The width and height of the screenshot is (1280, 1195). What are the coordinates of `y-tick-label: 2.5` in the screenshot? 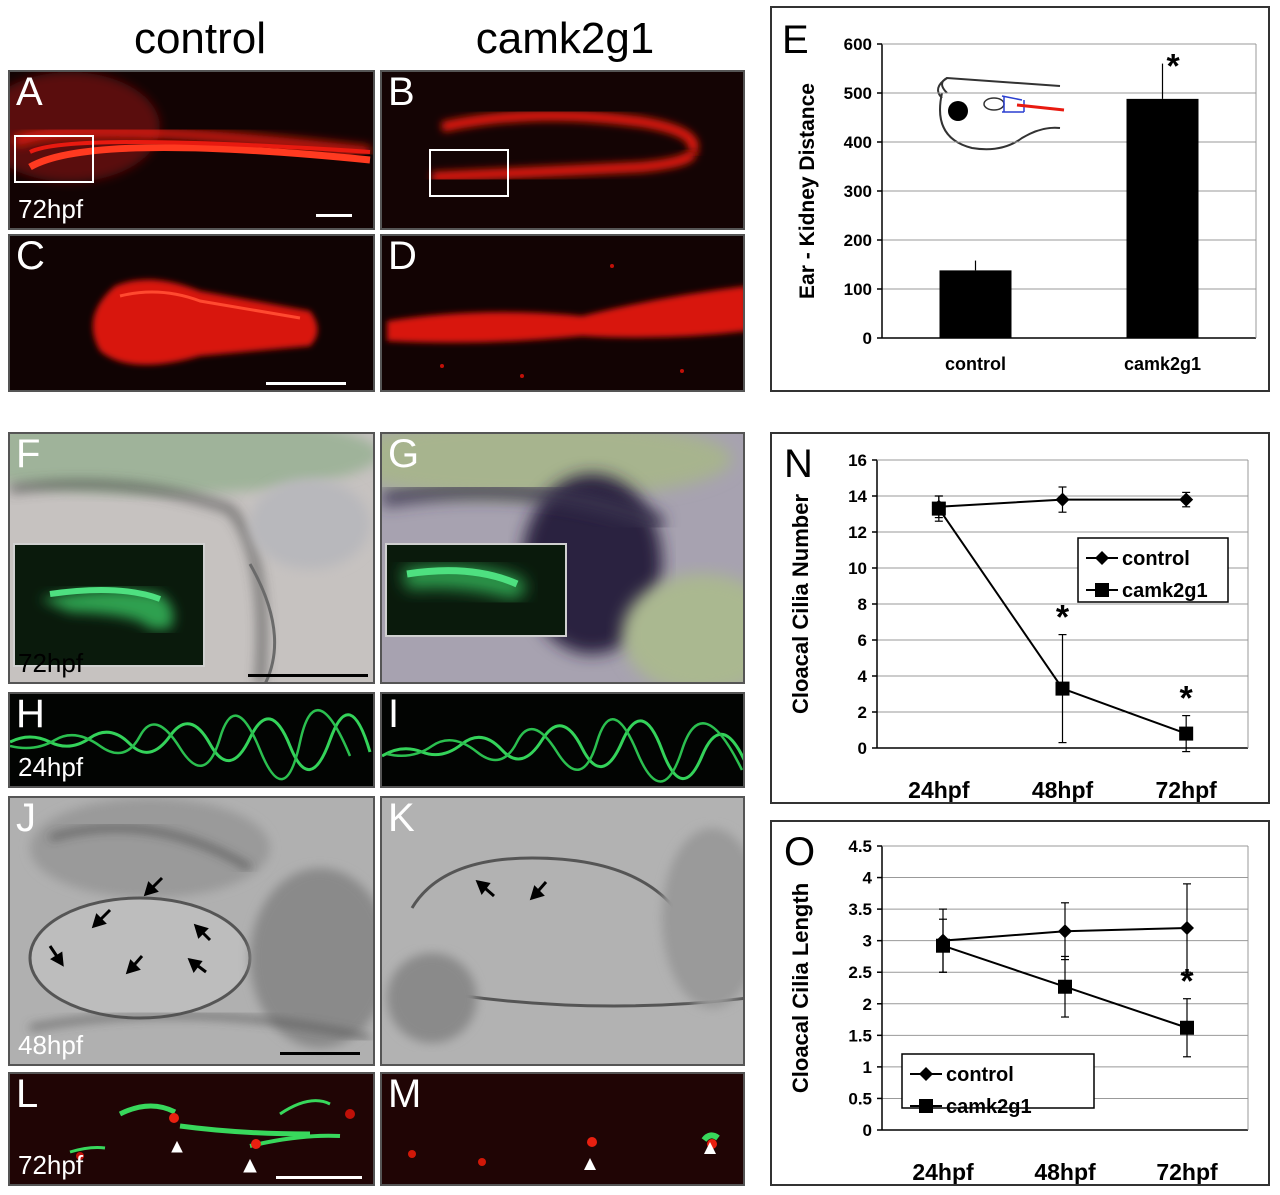 It's located at (860, 972).